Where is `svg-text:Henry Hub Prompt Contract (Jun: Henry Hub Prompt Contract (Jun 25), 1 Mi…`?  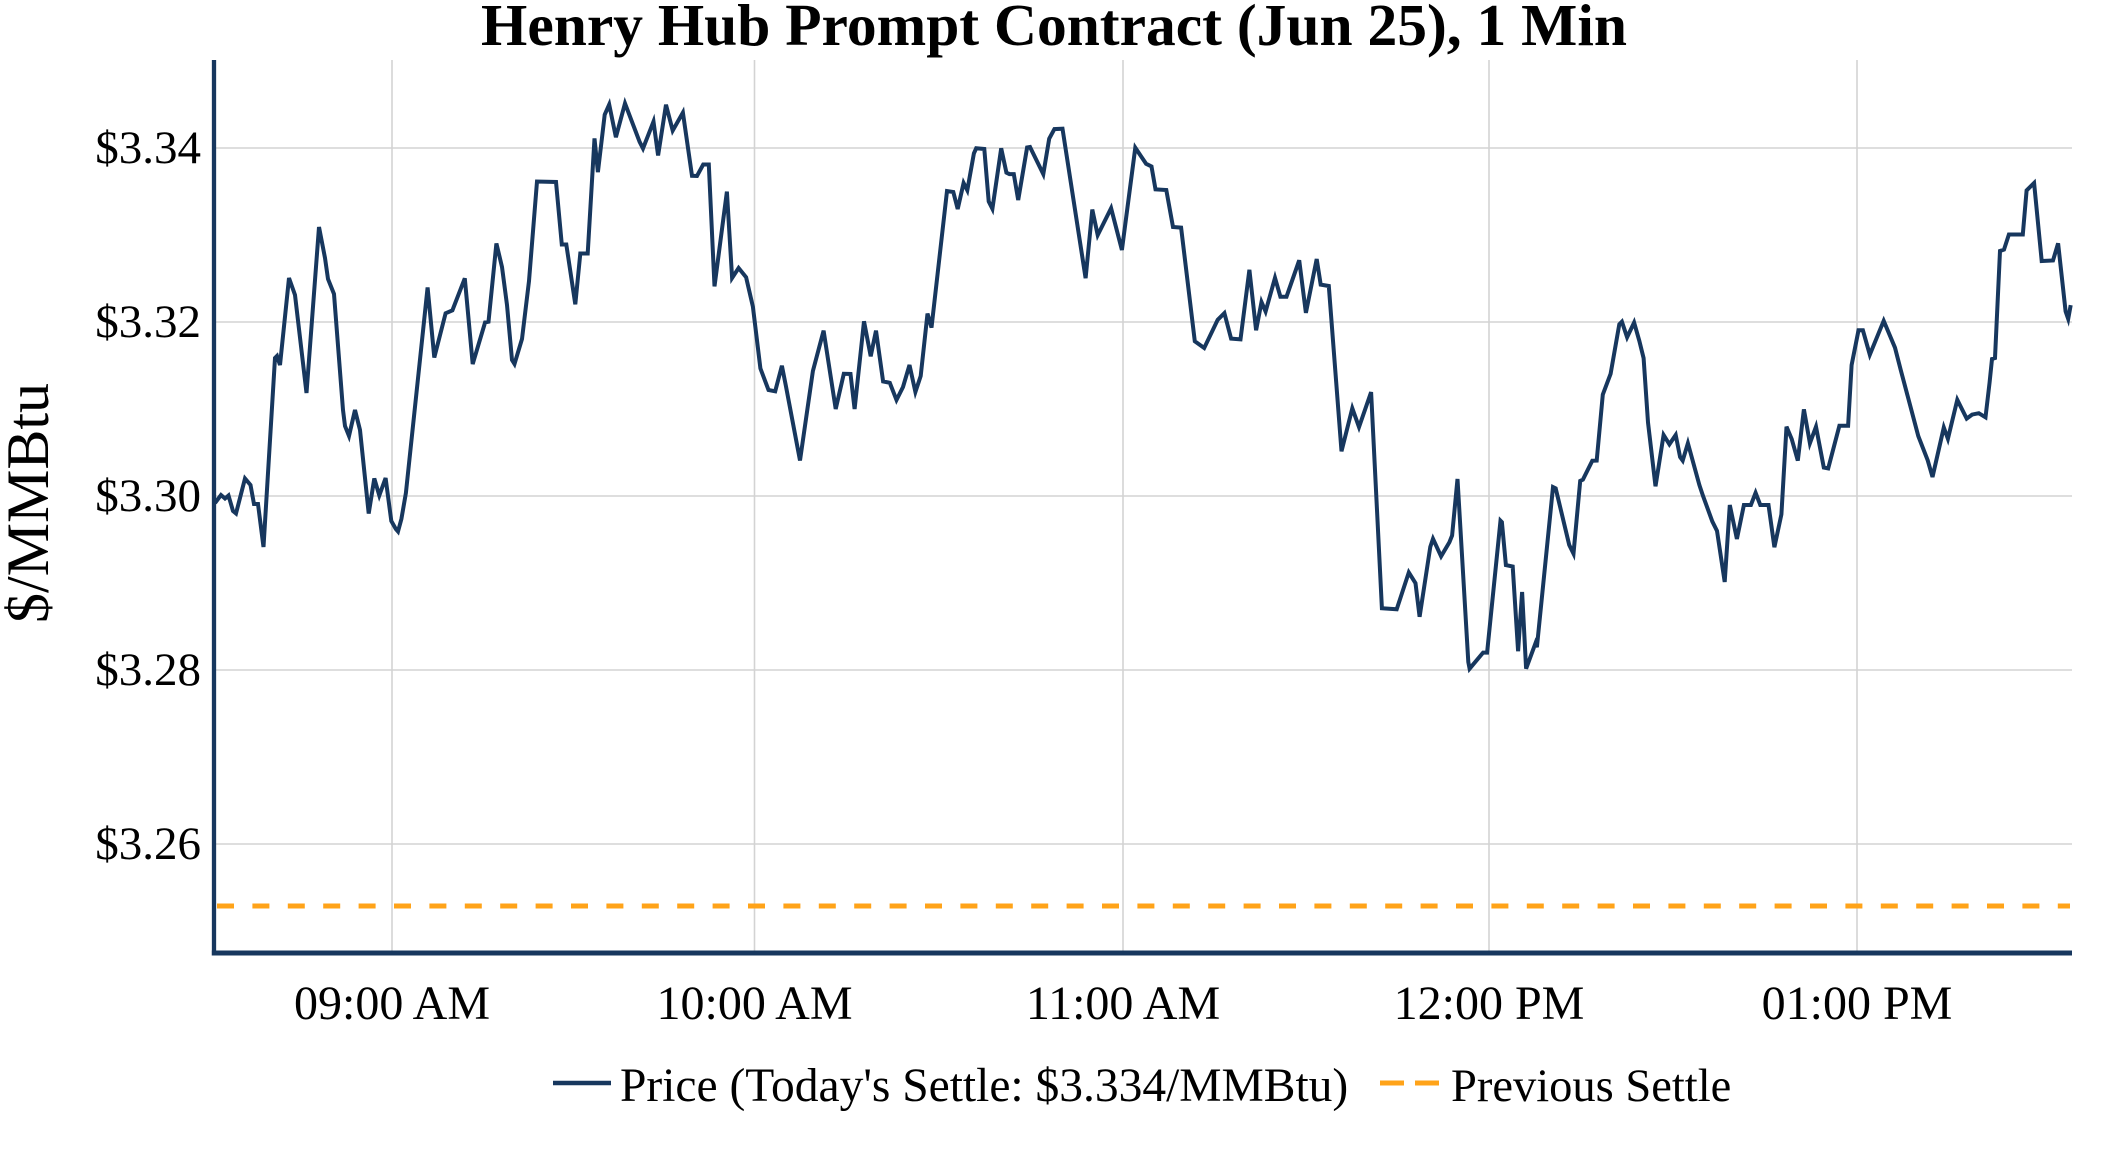
svg-text:Henry Hub Prompt Contract (Jun: Henry Hub Prompt Contract (Jun 25), 1 Mi… is located at coordinates (1054, 29).